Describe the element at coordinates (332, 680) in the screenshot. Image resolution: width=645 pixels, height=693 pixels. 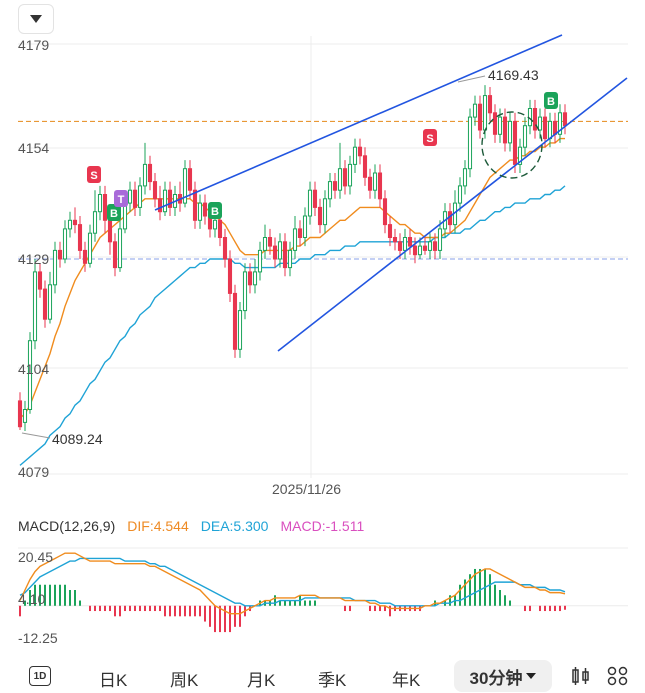
I see `tab-quarter-k: 季K` at that location.